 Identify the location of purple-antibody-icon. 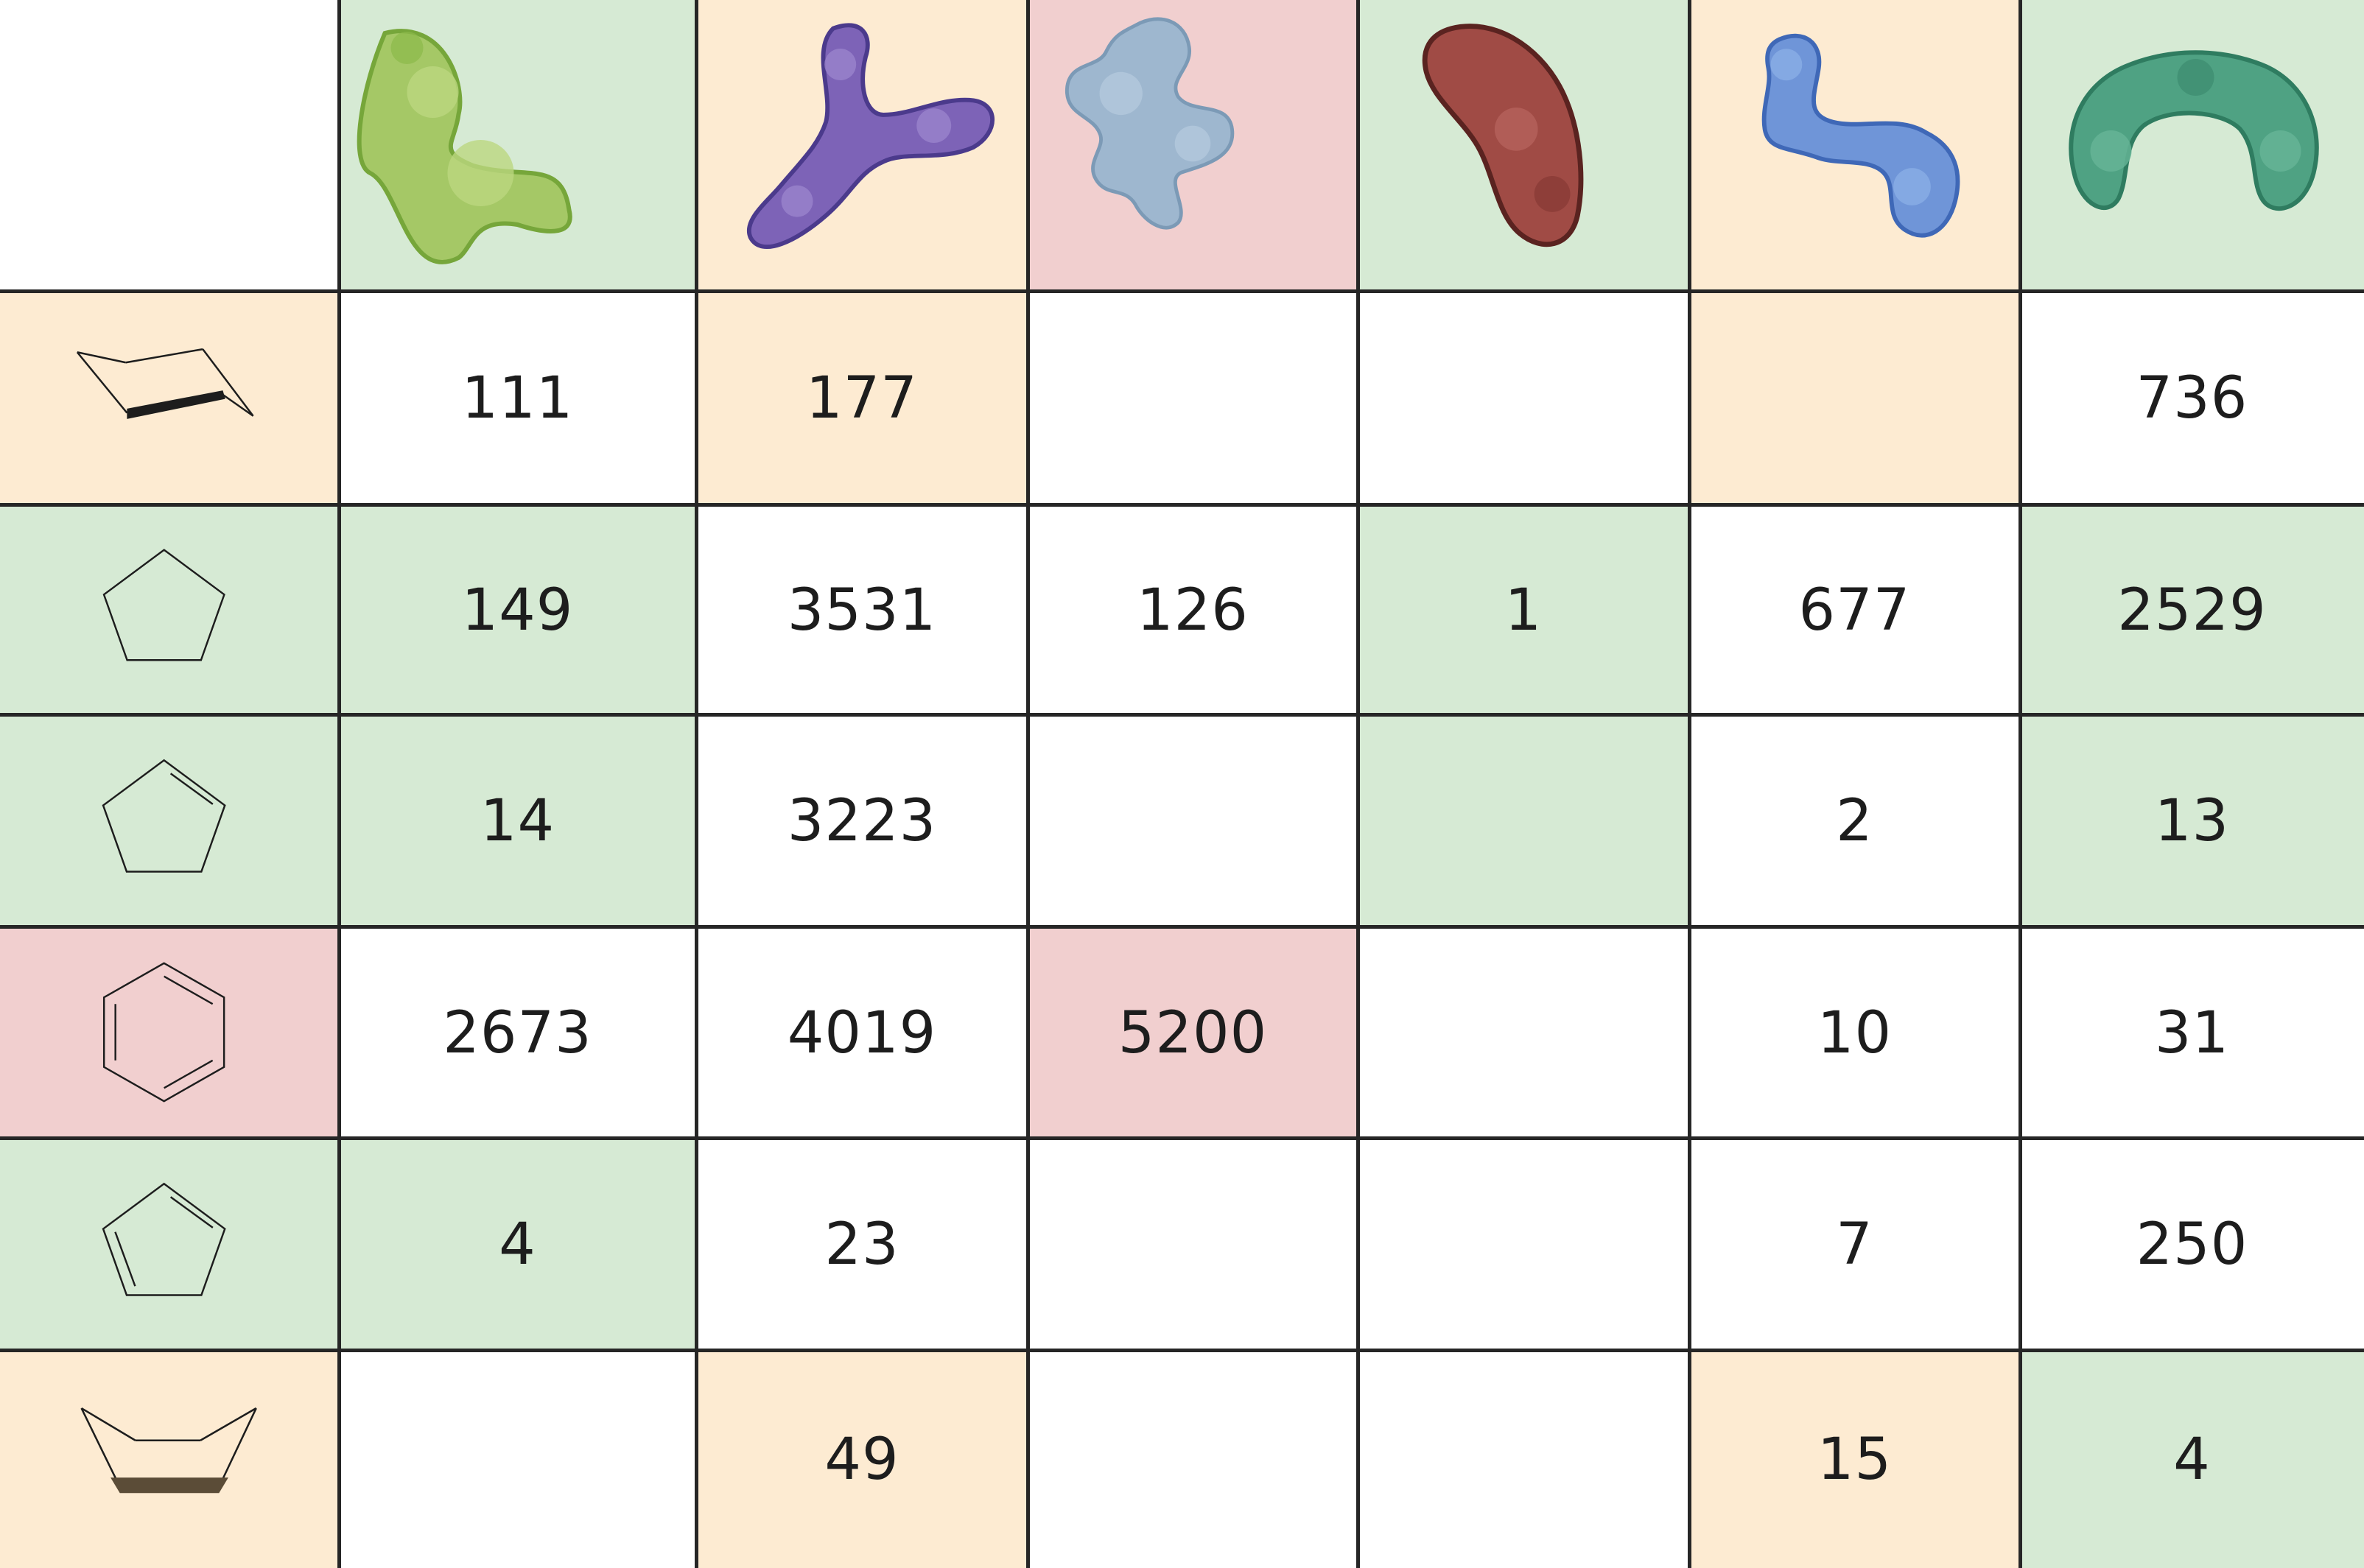
(870, 136).